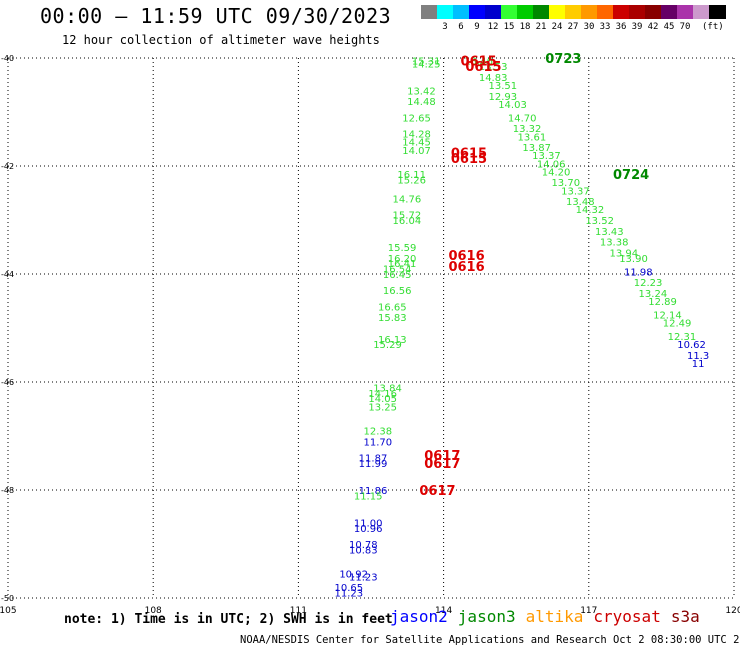  What do you see at coordinates (556, 172) in the screenshot?
I see `wave-height-value: 14.20` at bounding box center [556, 172].